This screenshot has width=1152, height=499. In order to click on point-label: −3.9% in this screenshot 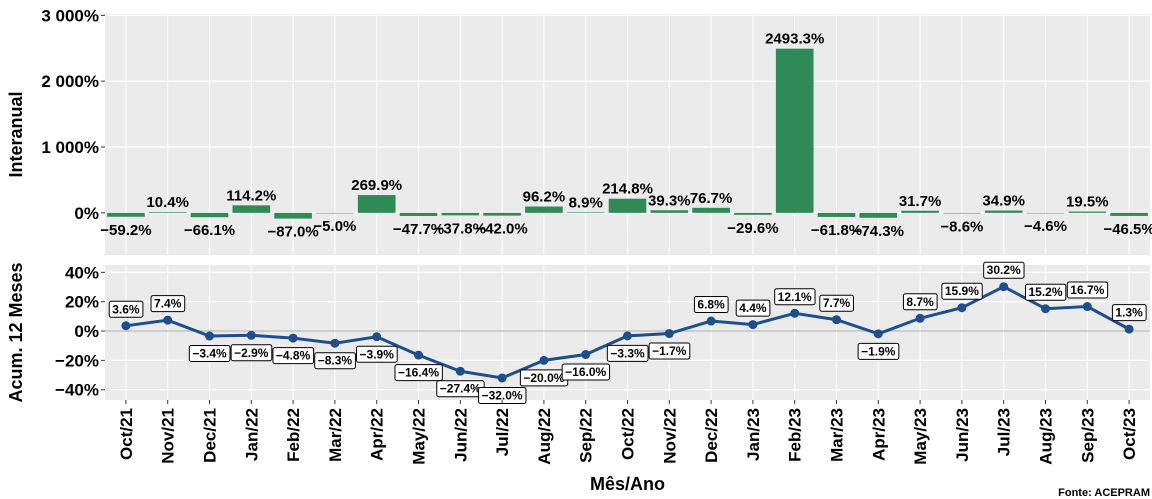, I will do `click(377, 354)`.